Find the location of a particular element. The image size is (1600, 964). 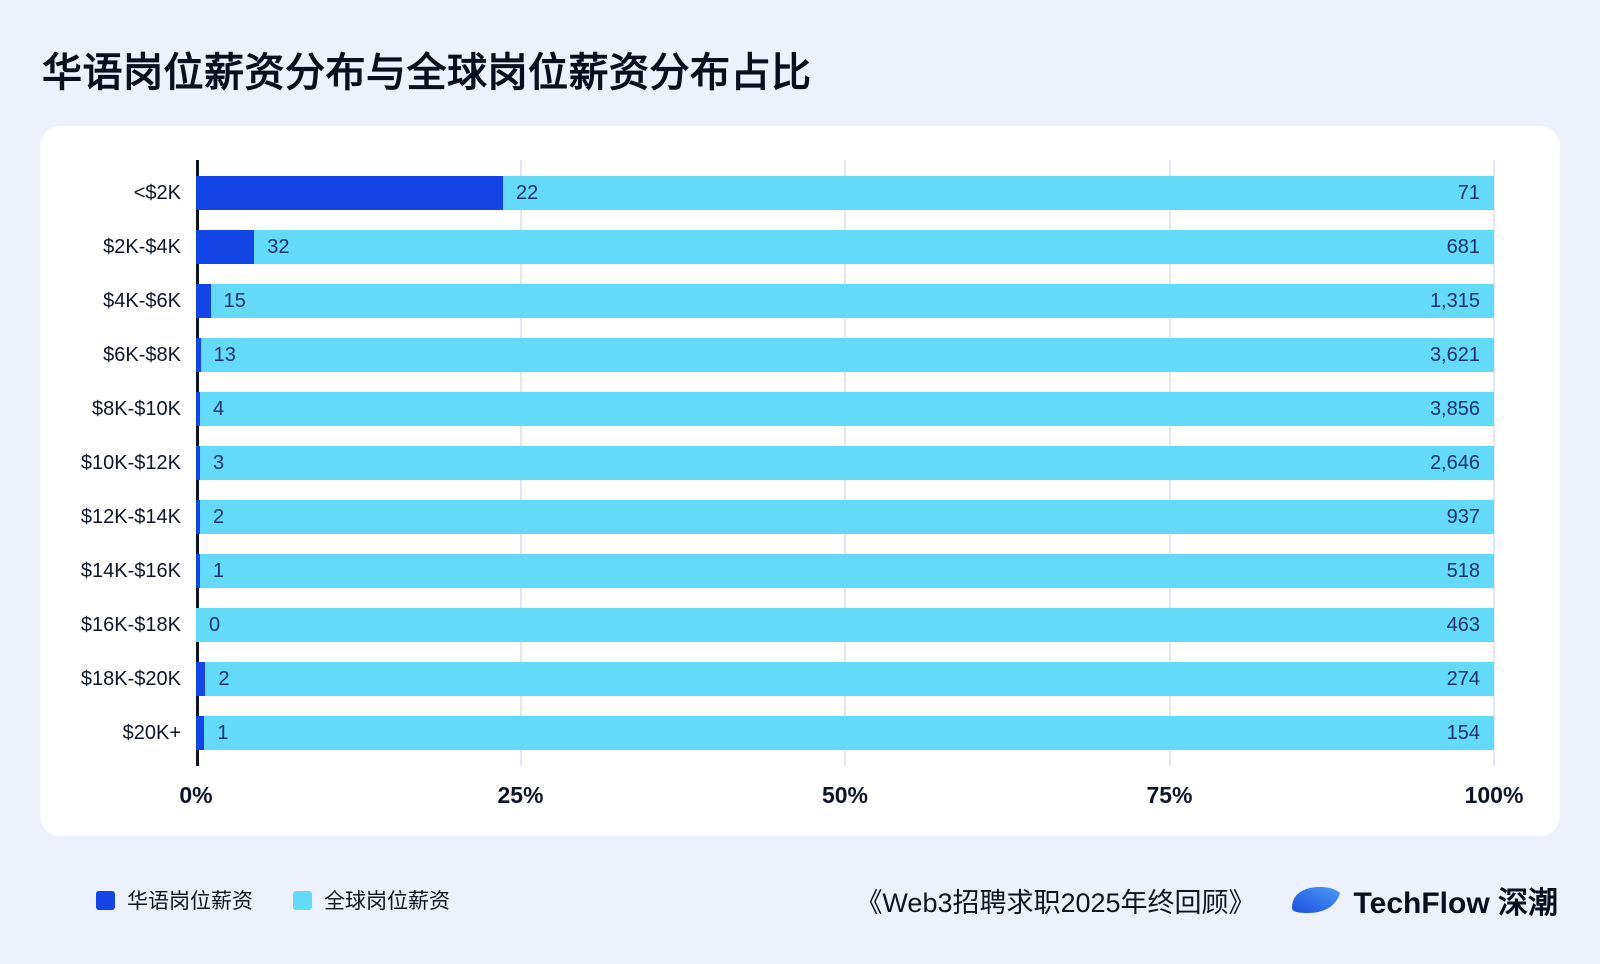

global-bar-segment: 1 518 is located at coordinates (847, 571).